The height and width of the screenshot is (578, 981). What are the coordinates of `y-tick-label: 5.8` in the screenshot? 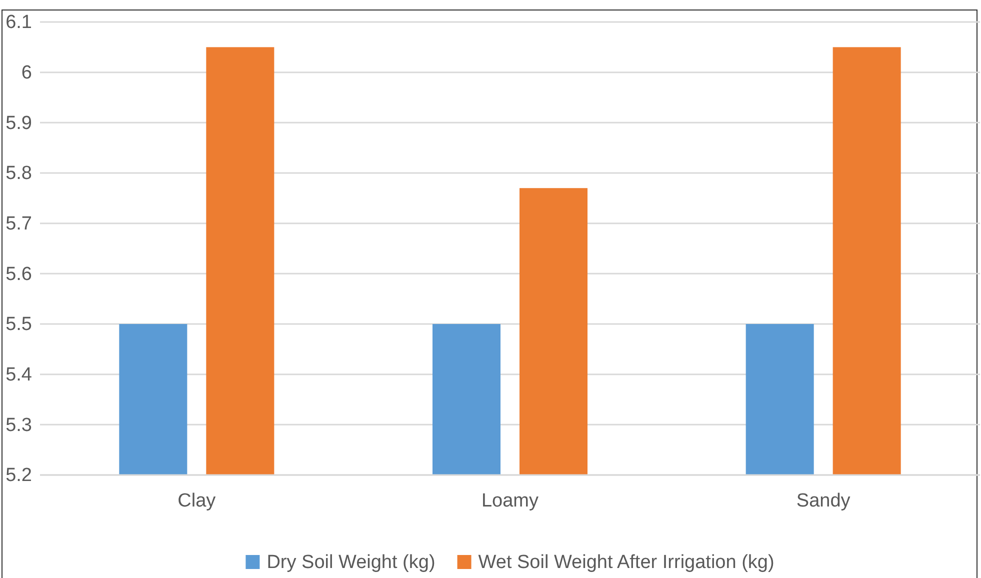 It's located at (19, 173).